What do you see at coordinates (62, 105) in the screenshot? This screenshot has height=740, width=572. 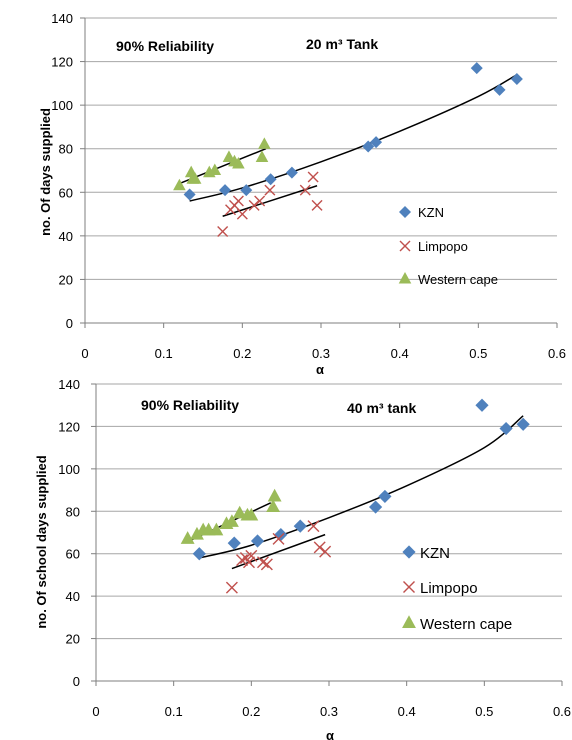 I see `y-tick-label: 100` at bounding box center [62, 105].